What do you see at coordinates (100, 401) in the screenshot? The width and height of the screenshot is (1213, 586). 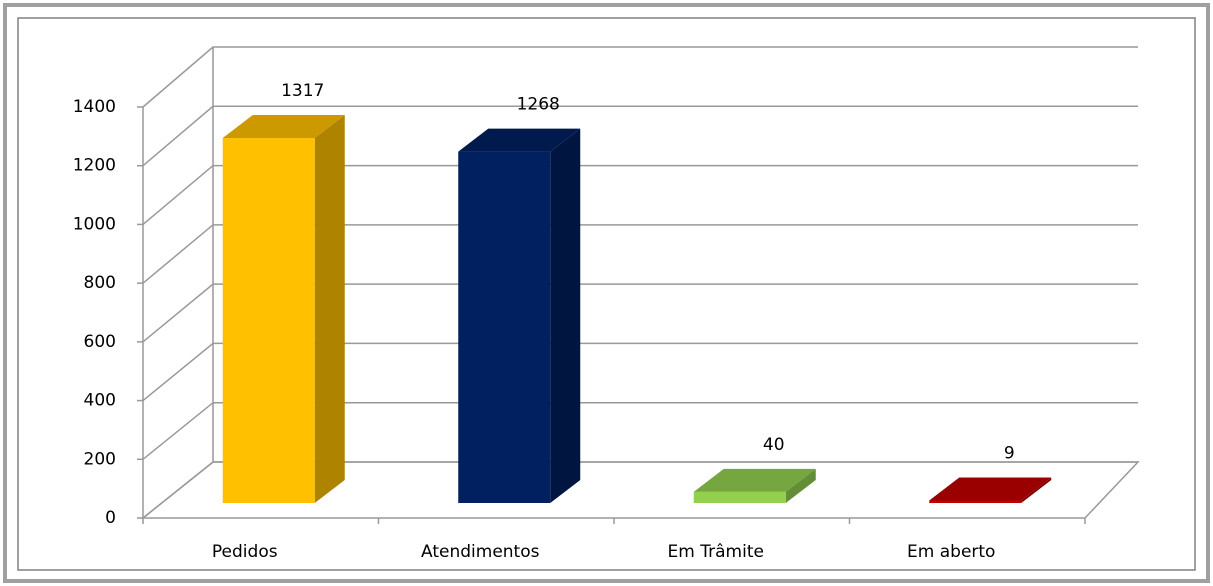 I see `y-tick-label: 400` at bounding box center [100, 401].